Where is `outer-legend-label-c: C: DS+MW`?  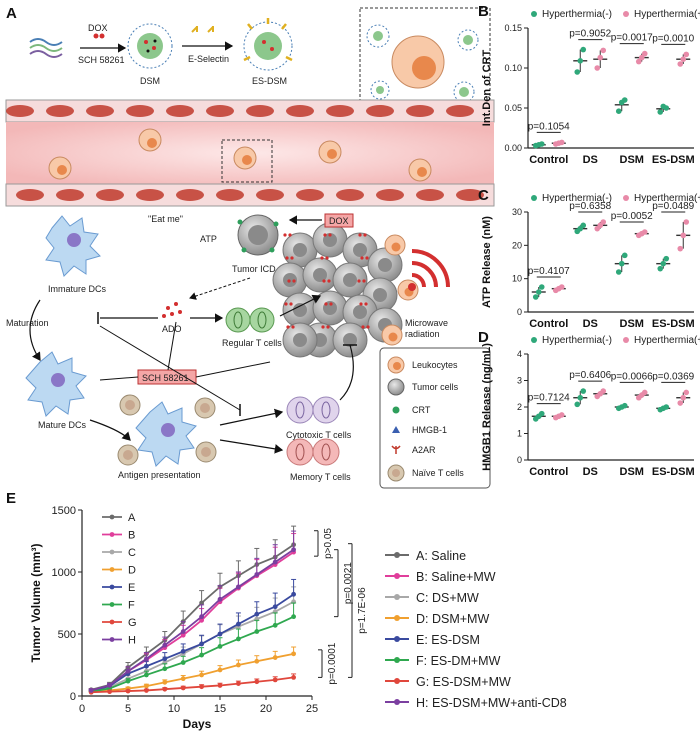
outer-legend-label-c: C: DS+MW is located at coordinates (447, 598).